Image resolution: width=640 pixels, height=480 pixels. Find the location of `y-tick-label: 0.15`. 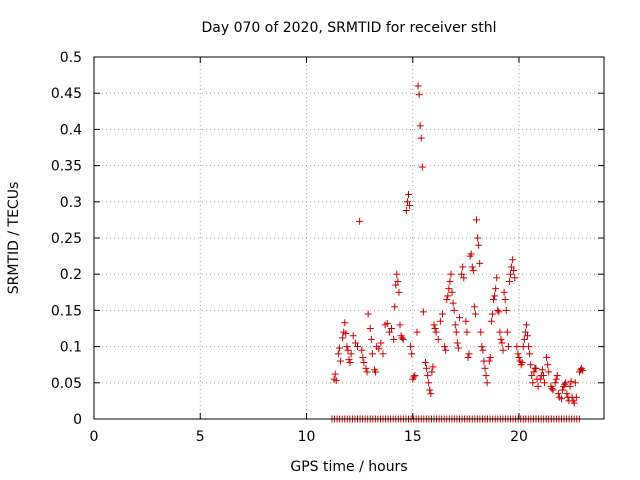

y-tick-label: 0.15 is located at coordinates (66, 311).